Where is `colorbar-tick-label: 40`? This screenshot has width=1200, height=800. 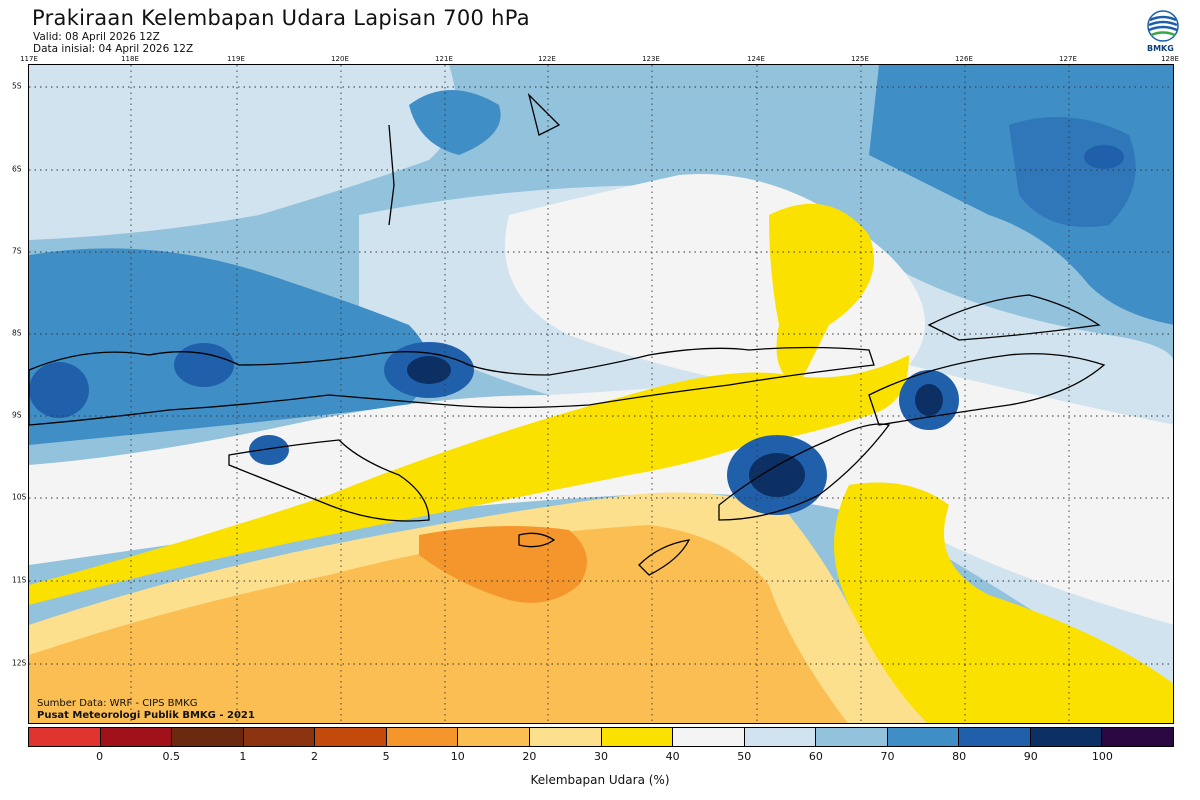
colorbar-tick-label: 40 is located at coordinates (672, 756).